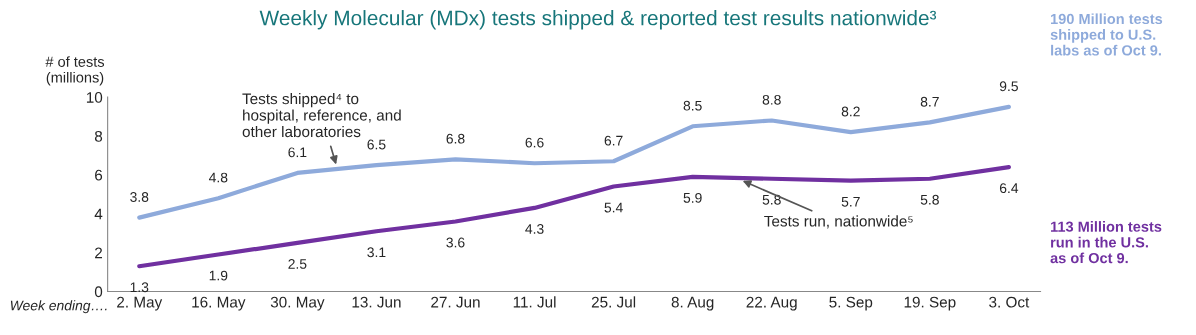  What do you see at coordinates (1106, 242) in the screenshot?
I see `text: 113 Million tests run in the U.S. as of Oct 9.` at bounding box center [1106, 242].